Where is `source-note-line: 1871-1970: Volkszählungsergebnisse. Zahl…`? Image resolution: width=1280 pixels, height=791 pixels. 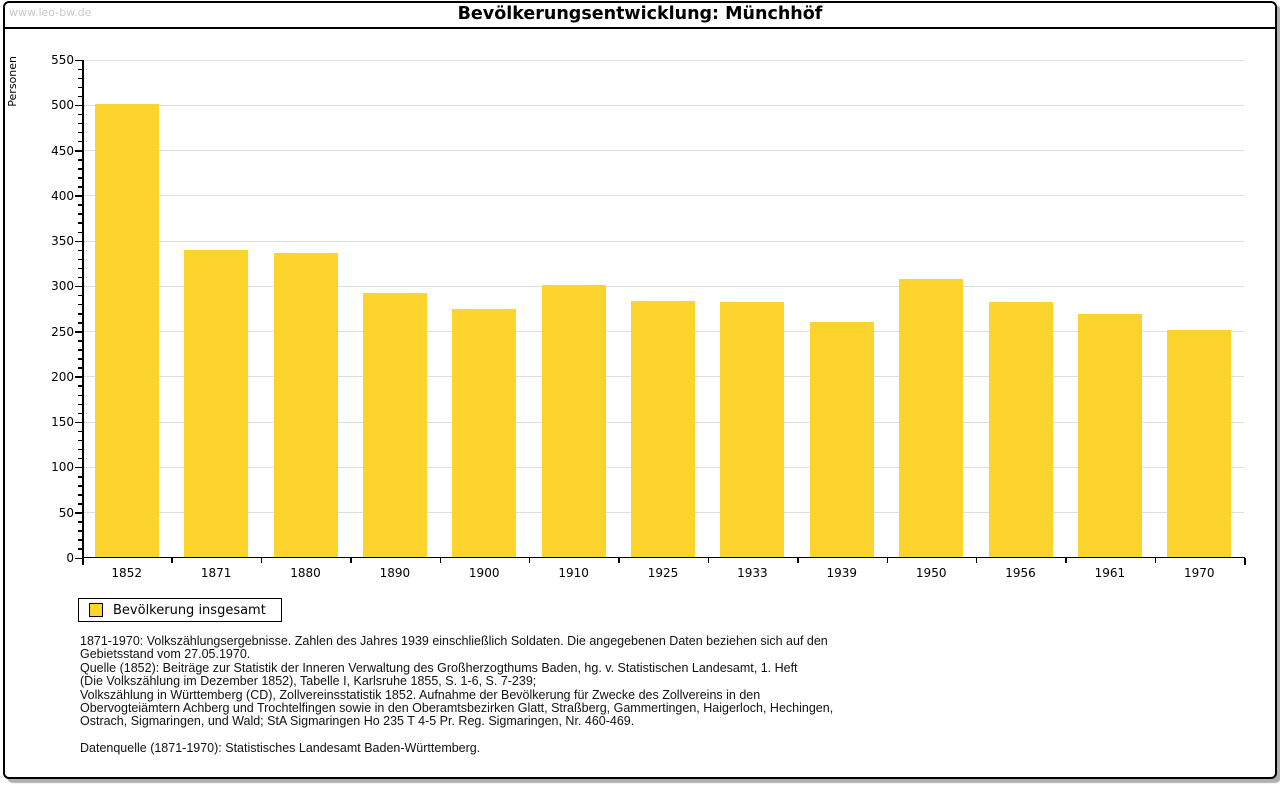
source-note-line: 1871-1970: Volkszählungsergebnisse. Zahl… is located at coordinates (454, 641).